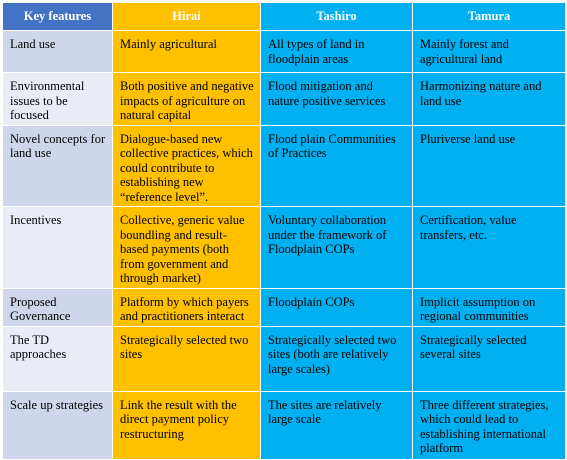  Describe the element at coordinates (336, 16) in the screenshot. I see `header-cell: Tashiro` at that location.